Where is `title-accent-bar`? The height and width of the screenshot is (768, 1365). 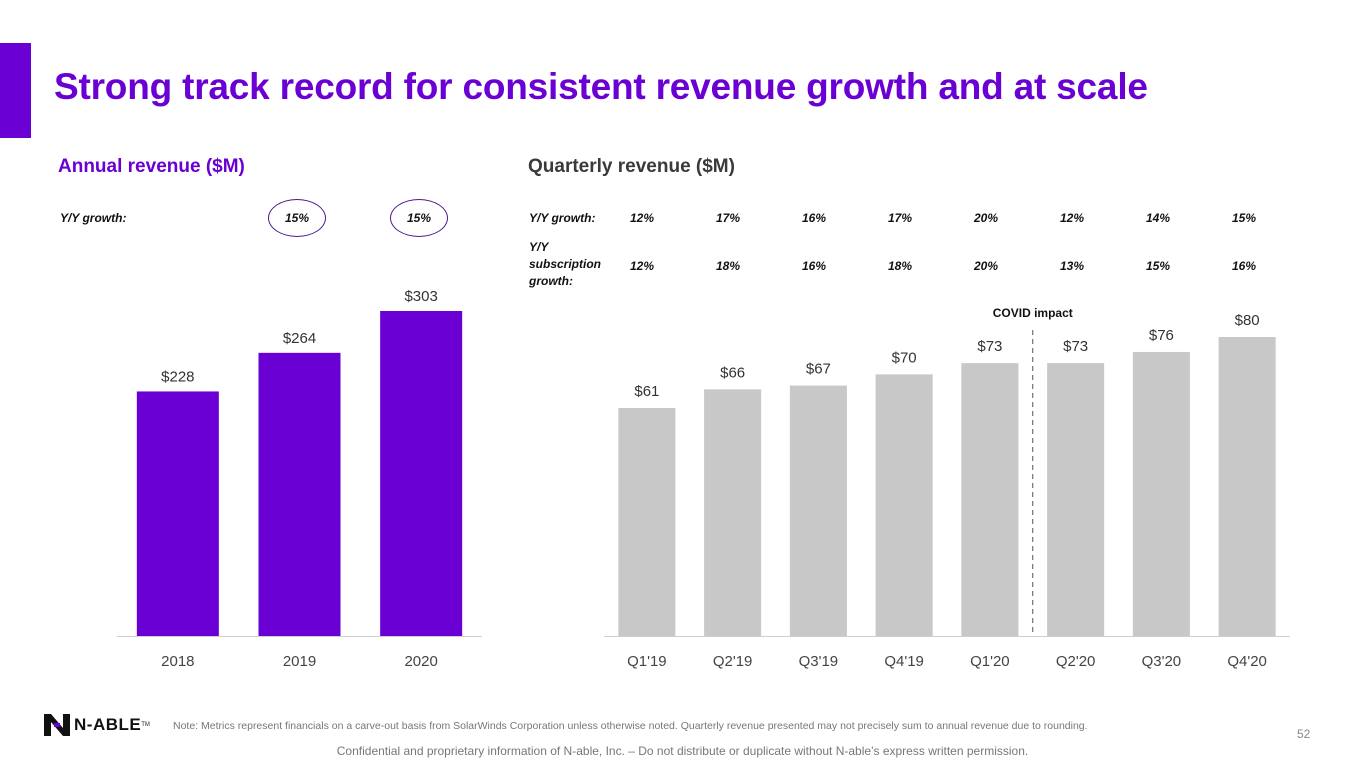 title-accent-bar is located at coordinates (15, 90).